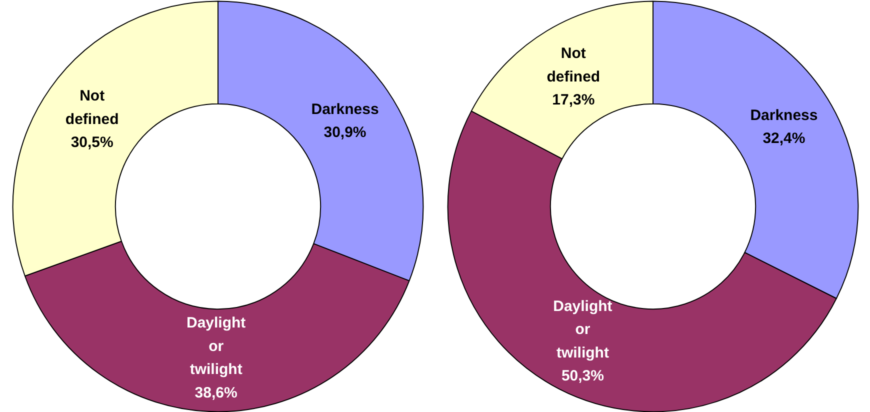 This screenshot has height=412, width=870. Describe the element at coordinates (216, 393) in the screenshot. I see `data-label: 38,6%` at that location.